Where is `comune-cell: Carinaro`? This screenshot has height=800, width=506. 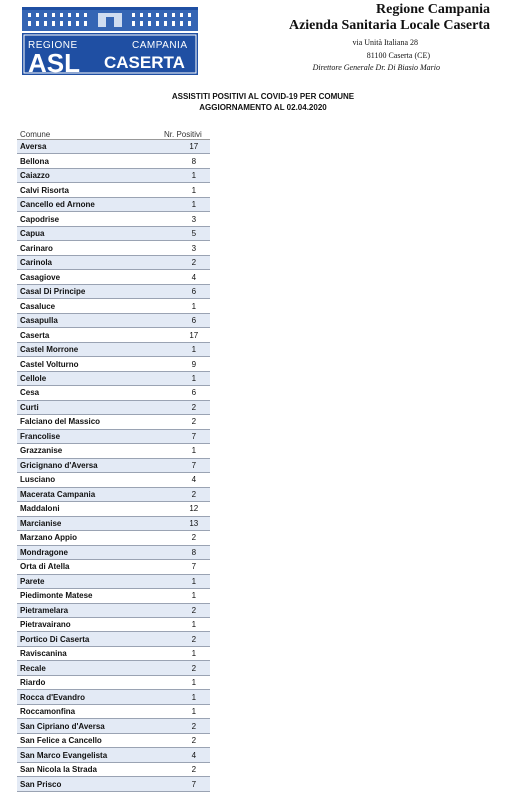 comune-cell: Carinaro is located at coordinates (36, 248).